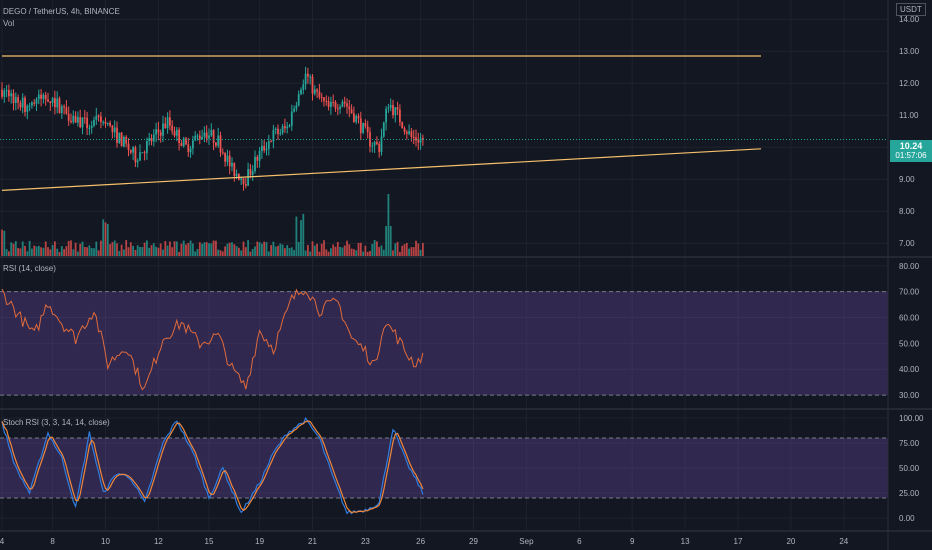 This screenshot has width=932, height=550. I want to click on last-price-value: 10.24, so click(911, 146).